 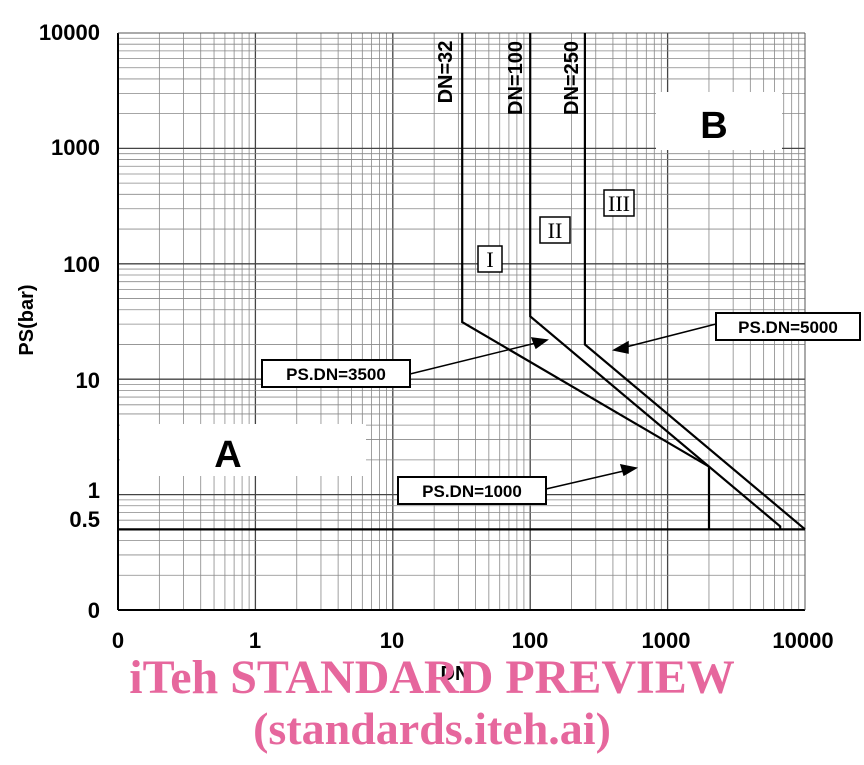 I want to click on callout-label-1000: PS.DN=1000, so click(x=472, y=491).